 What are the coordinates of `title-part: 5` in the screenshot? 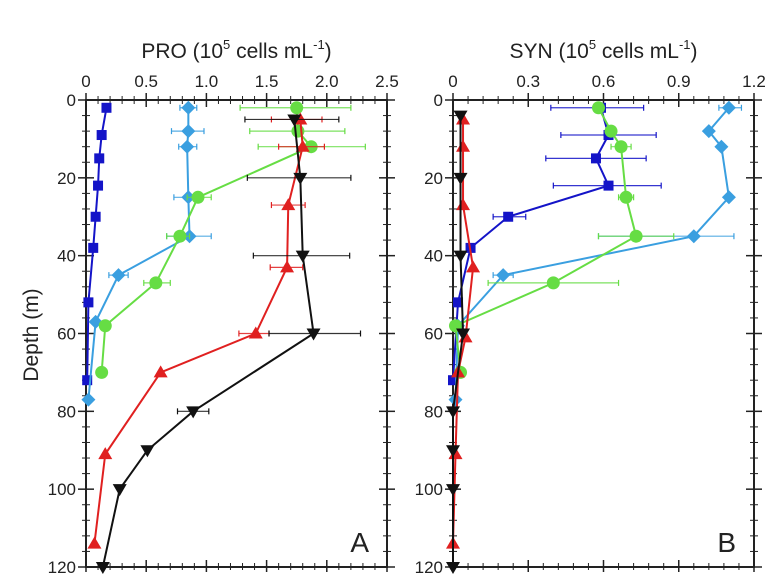 It's located at (226, 44).